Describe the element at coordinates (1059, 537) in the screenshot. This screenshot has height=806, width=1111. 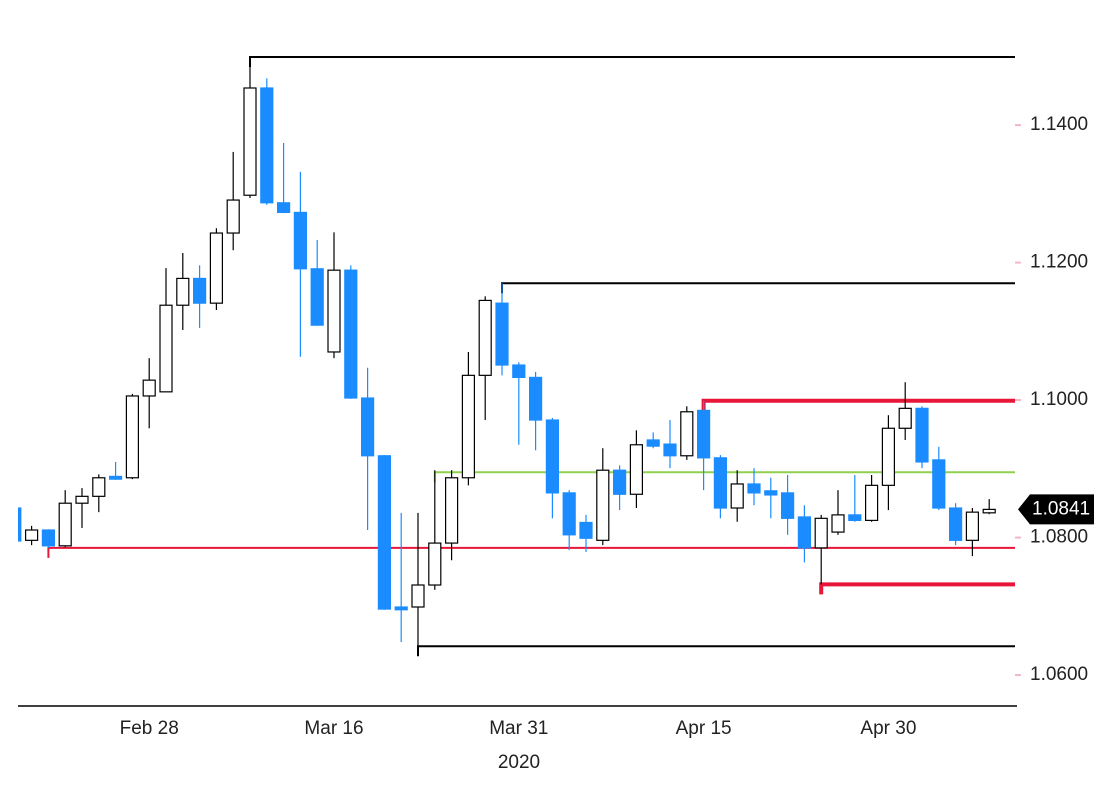
I see `y-tick-label: 1.0800` at that location.